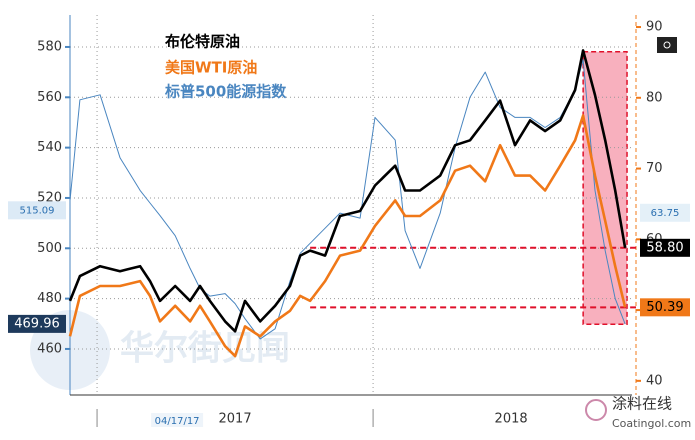  I want to click on y2-tick-label: 90, so click(654, 27).